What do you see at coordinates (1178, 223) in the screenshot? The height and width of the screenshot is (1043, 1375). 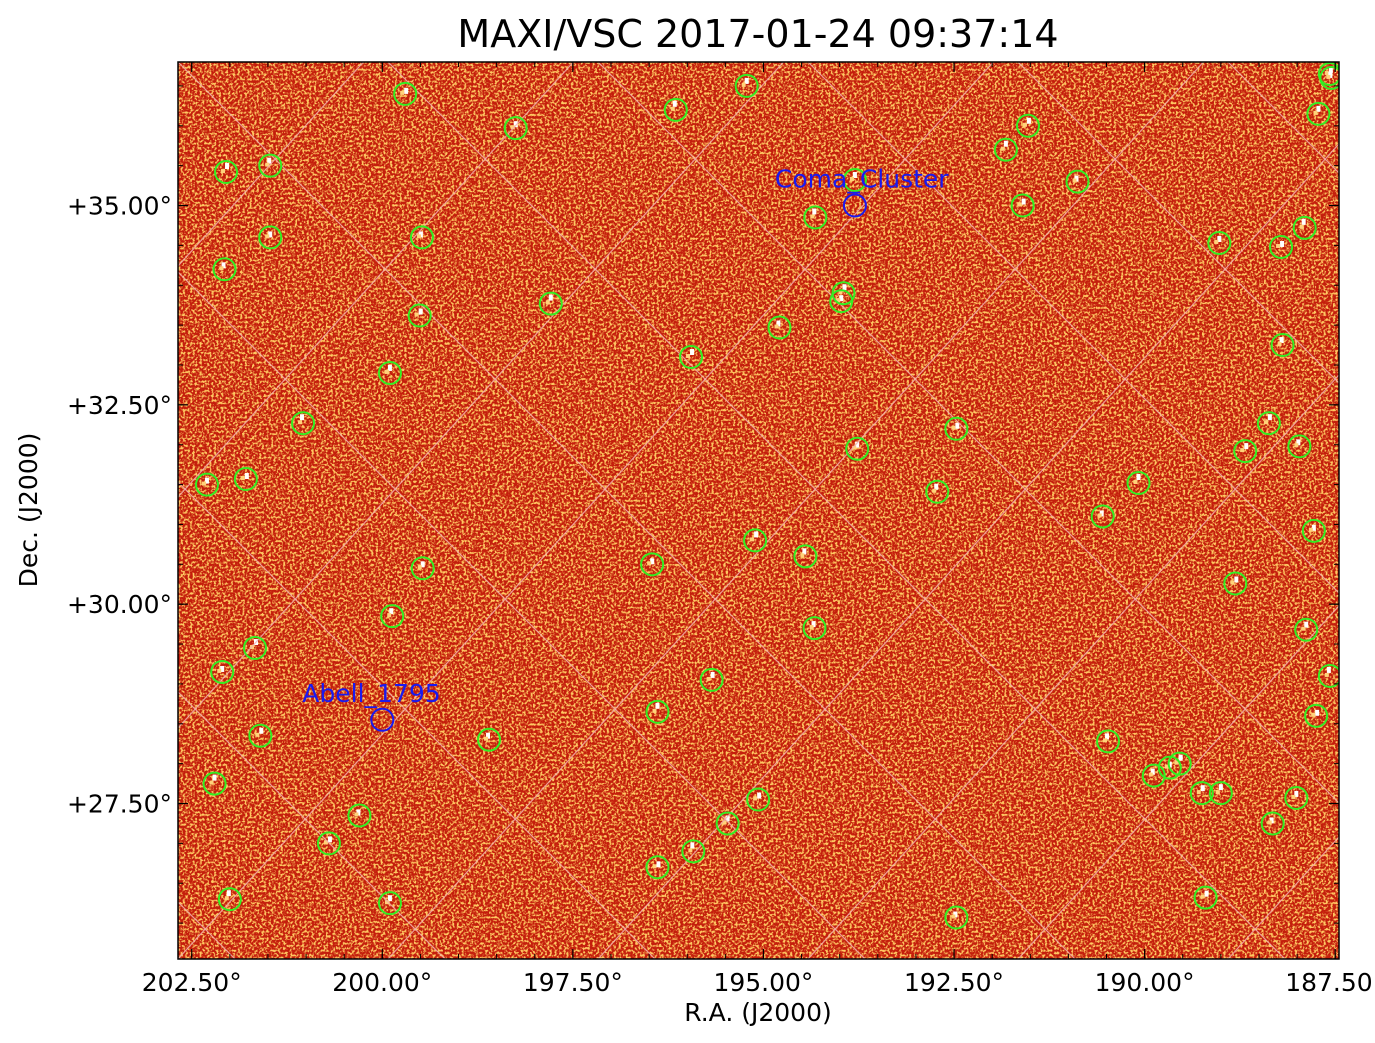 I see `grid-line-dec` at bounding box center [1178, 223].